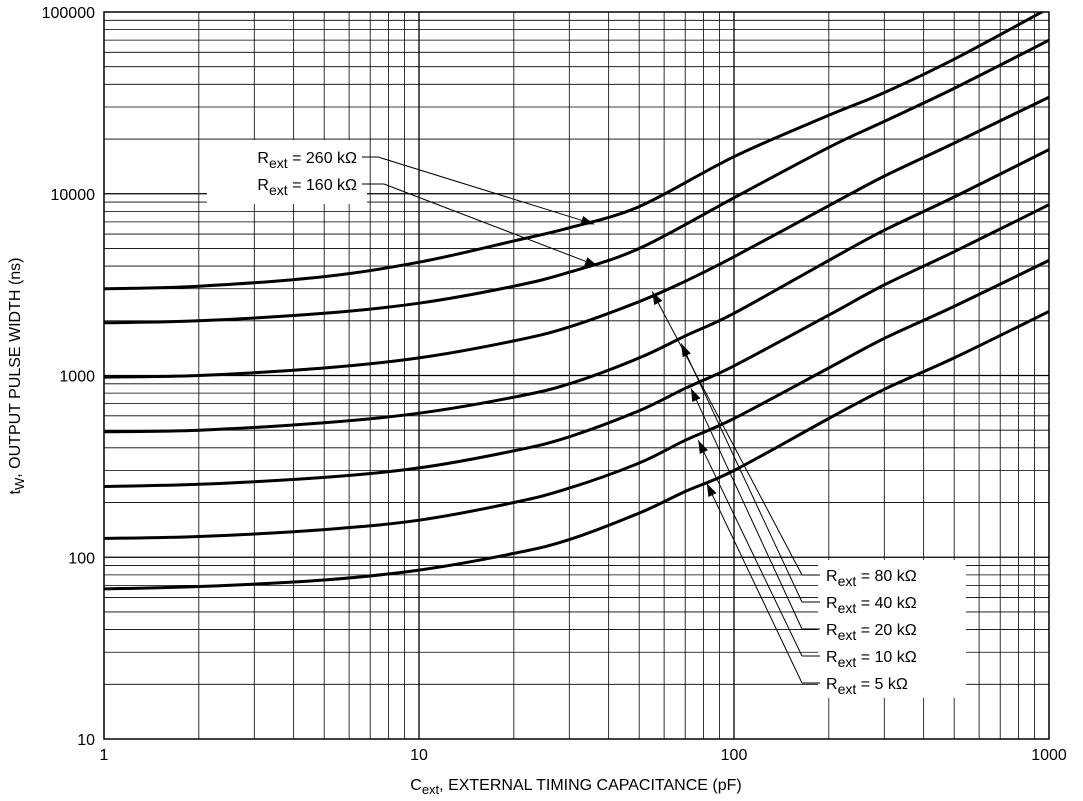 This screenshot has width=1083, height=801. Describe the element at coordinates (734, 755) in the screenshot. I see `x-tick-label: 100` at that location.